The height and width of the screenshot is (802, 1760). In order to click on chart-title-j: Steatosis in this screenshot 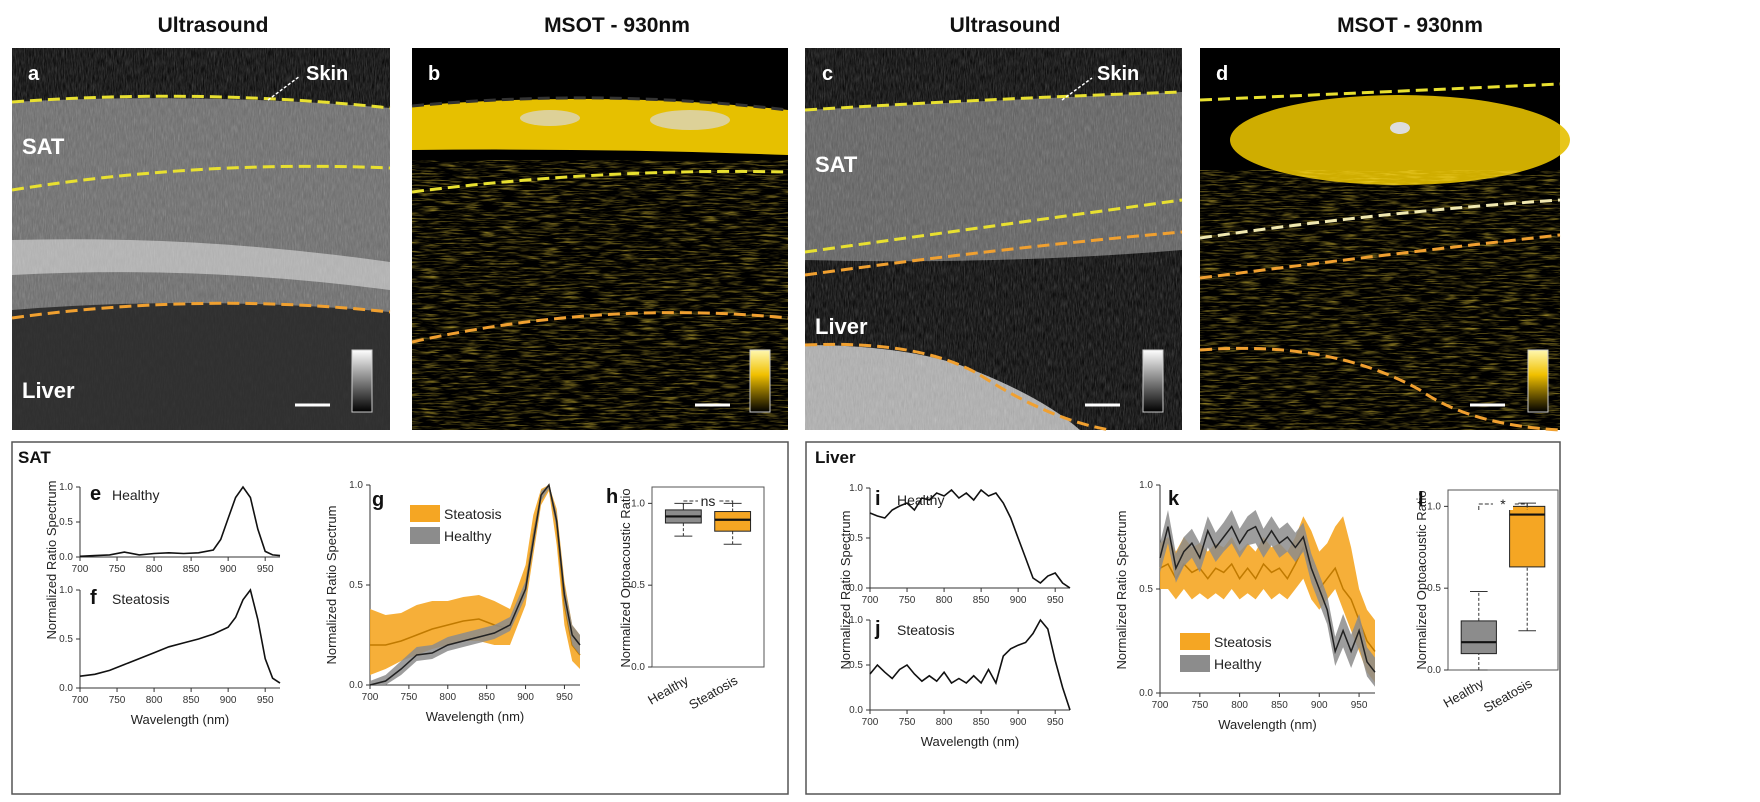, I will do `click(926, 630)`.